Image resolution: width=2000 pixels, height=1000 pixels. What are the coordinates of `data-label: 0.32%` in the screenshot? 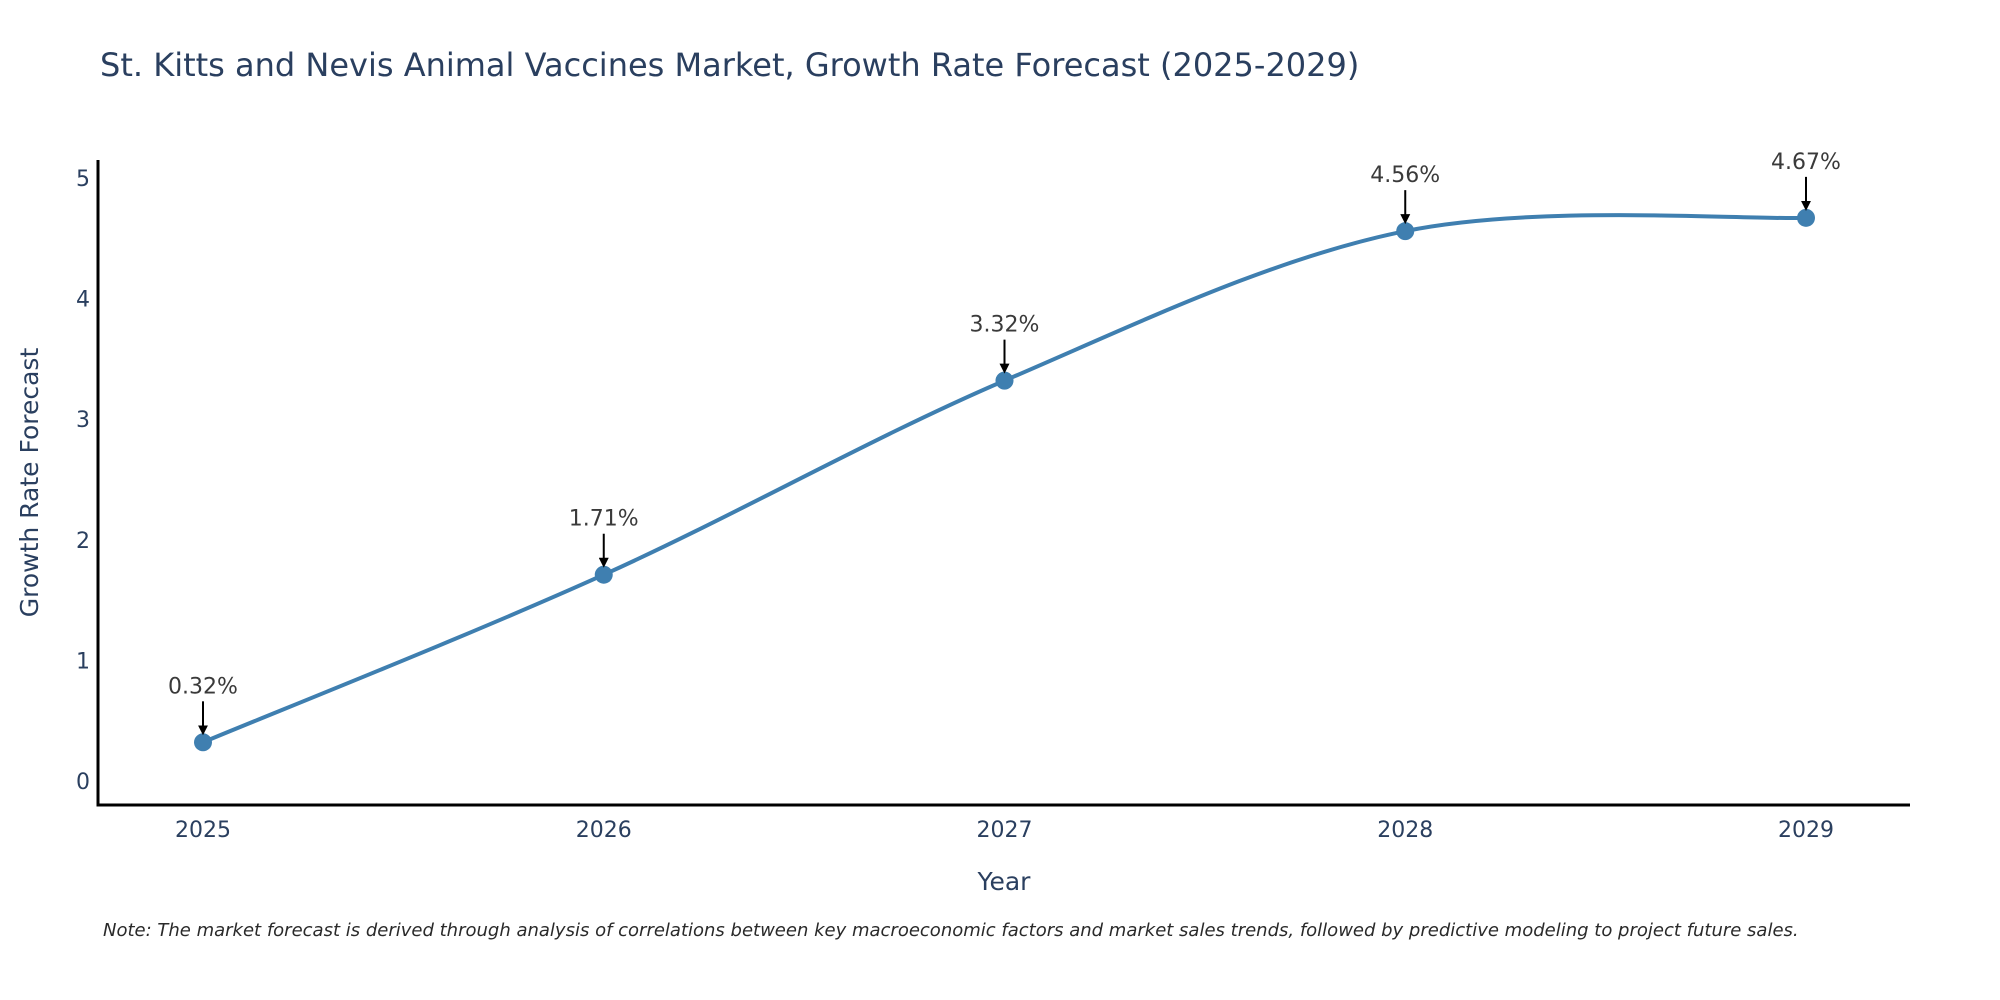 It's located at (203, 686).